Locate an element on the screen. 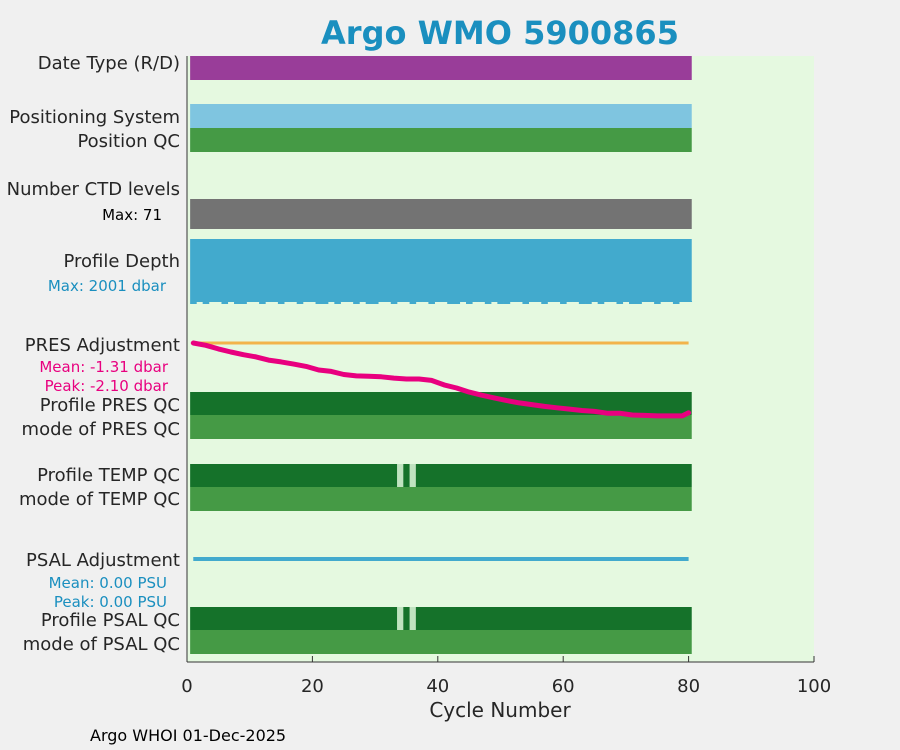  x-tick-label: 20 is located at coordinates (312, 686).